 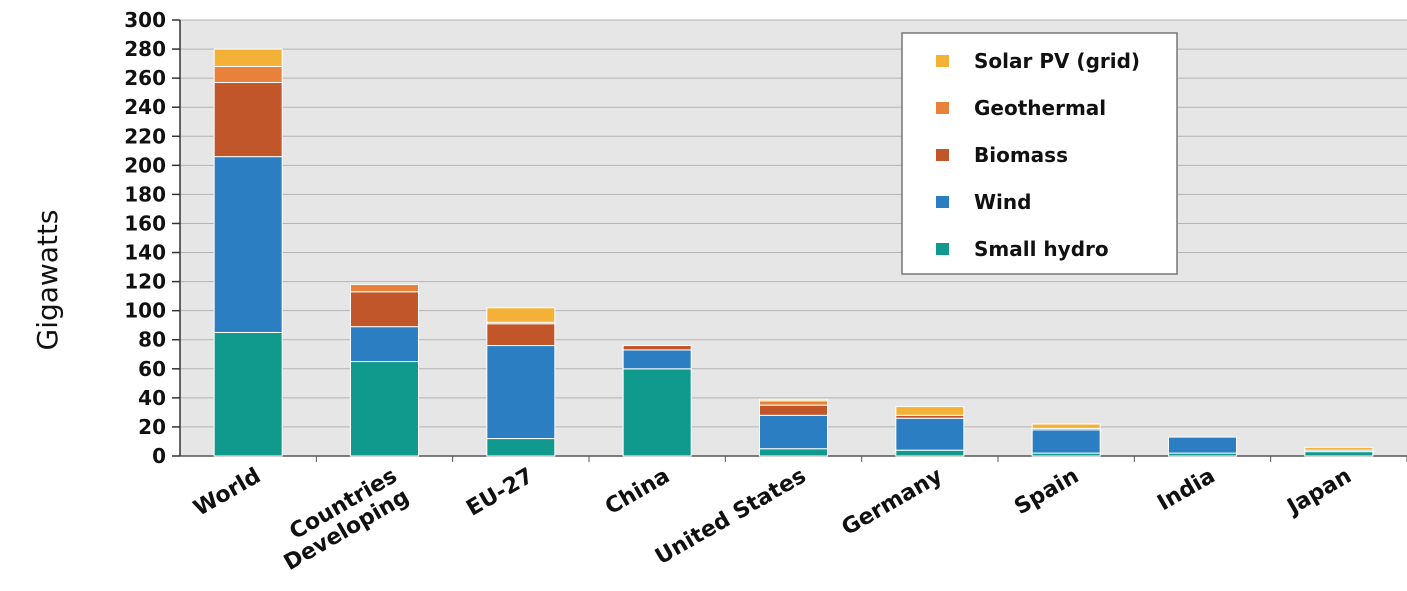 I want to click on x-tick-label: World, so click(x=228, y=493).